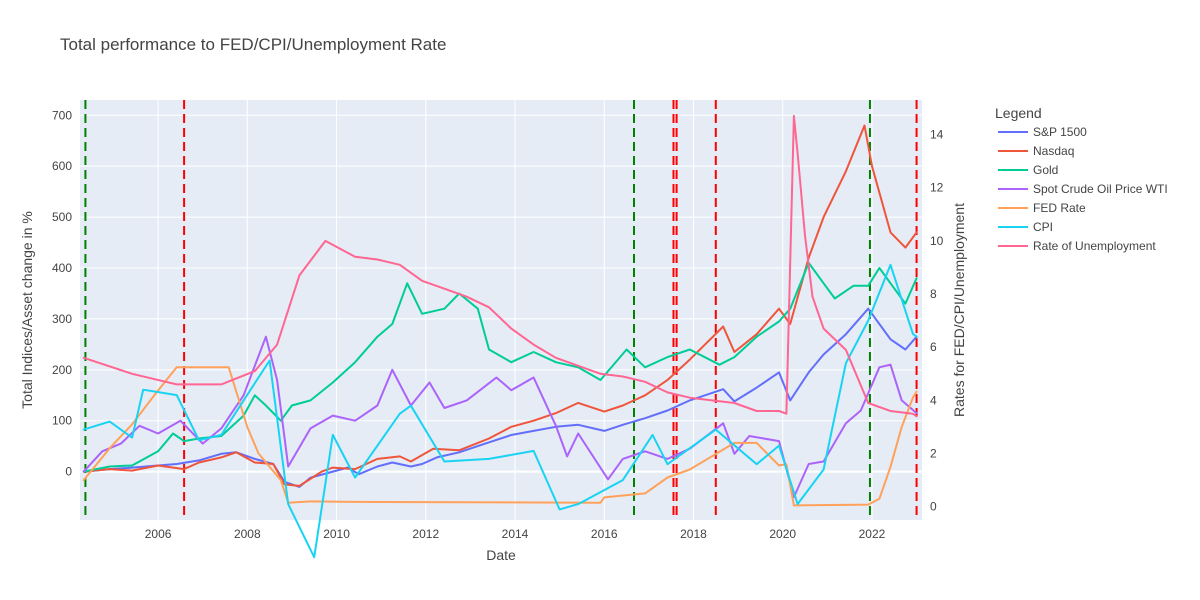  Describe the element at coordinates (1018, 113) in the screenshot. I see `legend-title: Legend` at that location.